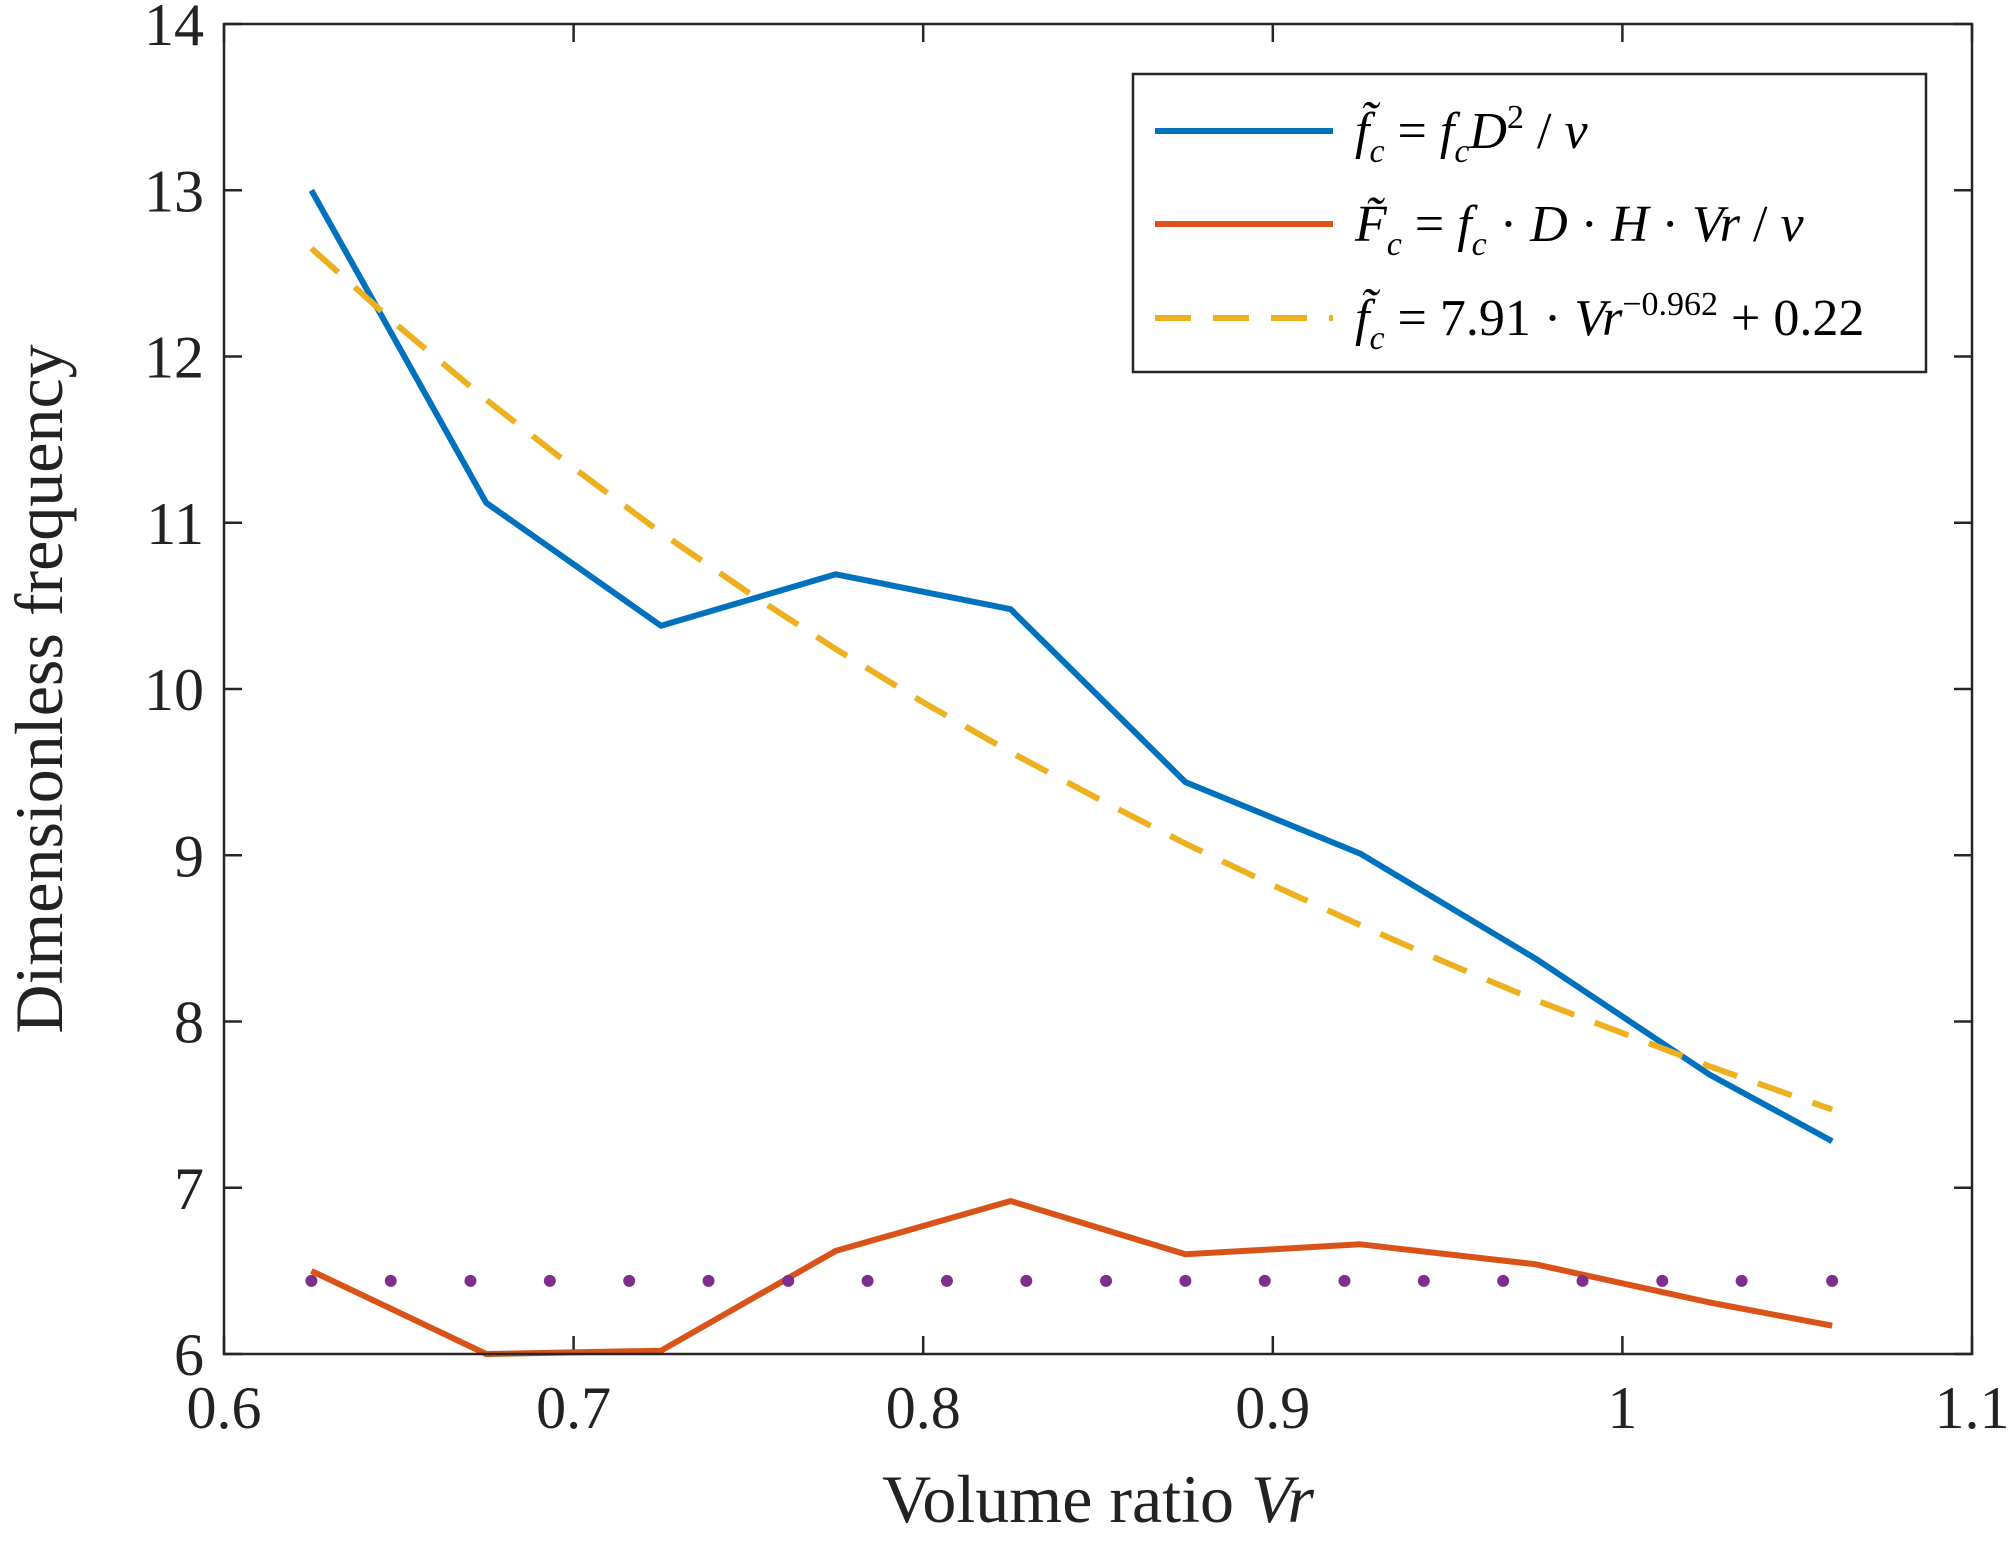 The width and height of the screenshot is (2008, 1560). What do you see at coordinates (1579, 229) in the screenshot?
I see `legend-label: F̃c = fc · D · H · Vr / v` at bounding box center [1579, 229].